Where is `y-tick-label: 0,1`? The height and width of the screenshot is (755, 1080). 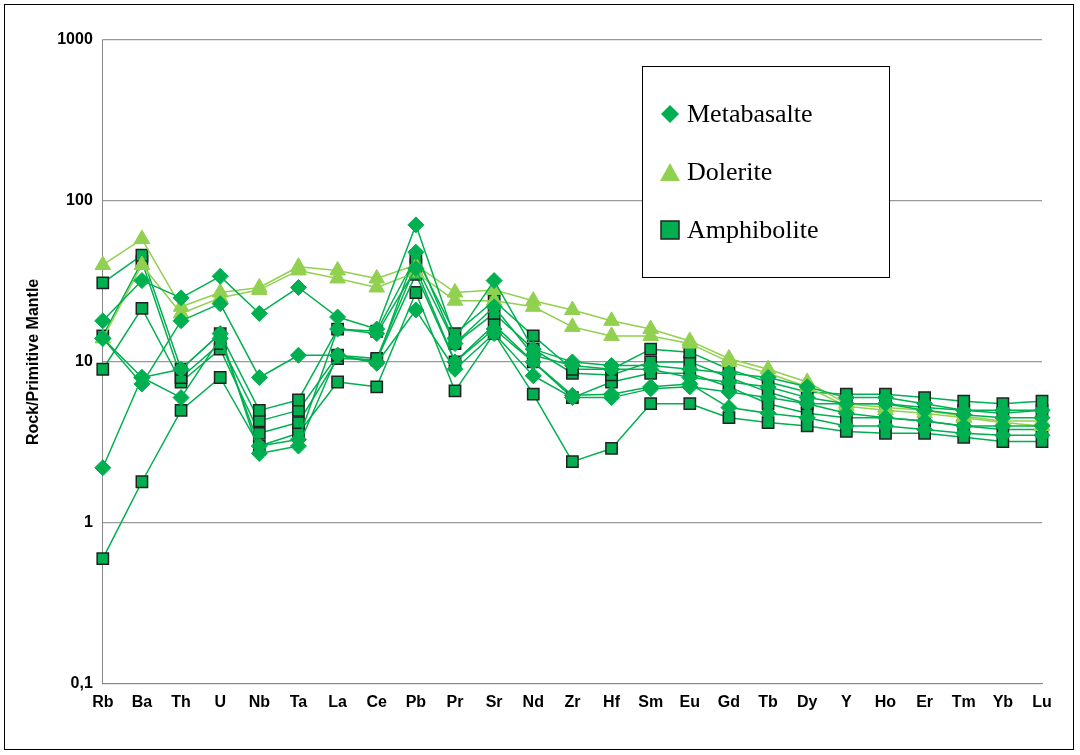
y-tick-label: 0,1 is located at coordinates (81, 683).